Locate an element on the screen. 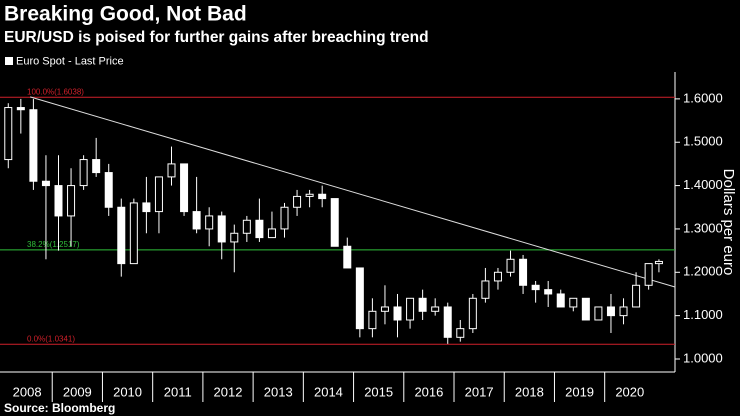 The image size is (740, 416). y-tick-label: 1.3000 is located at coordinates (703, 227).